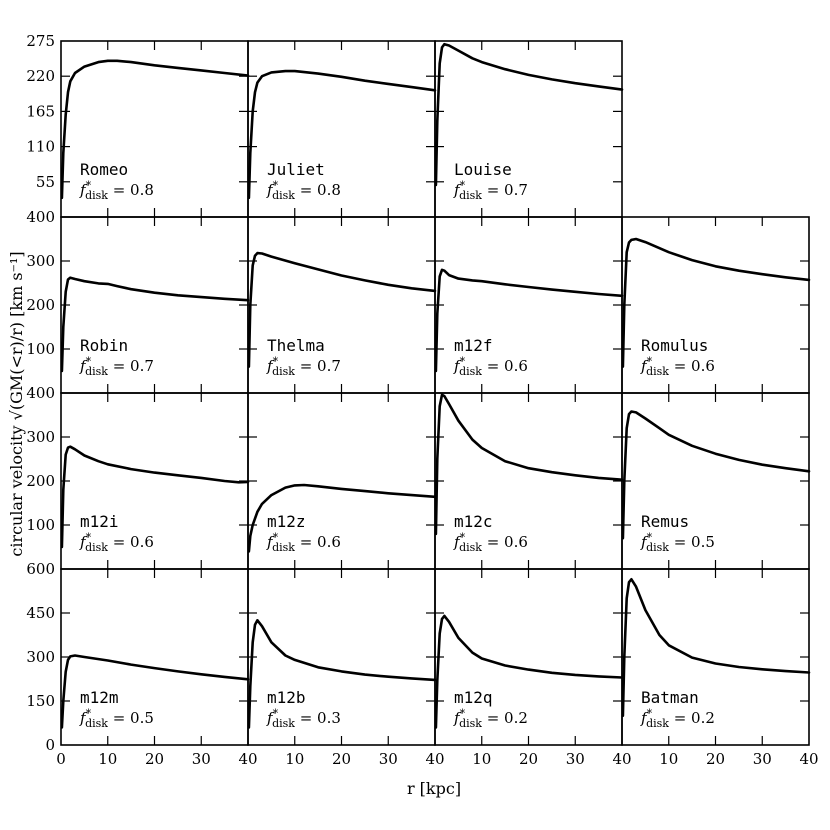  I want to click on y-tick-label: 110, so click(40, 147).